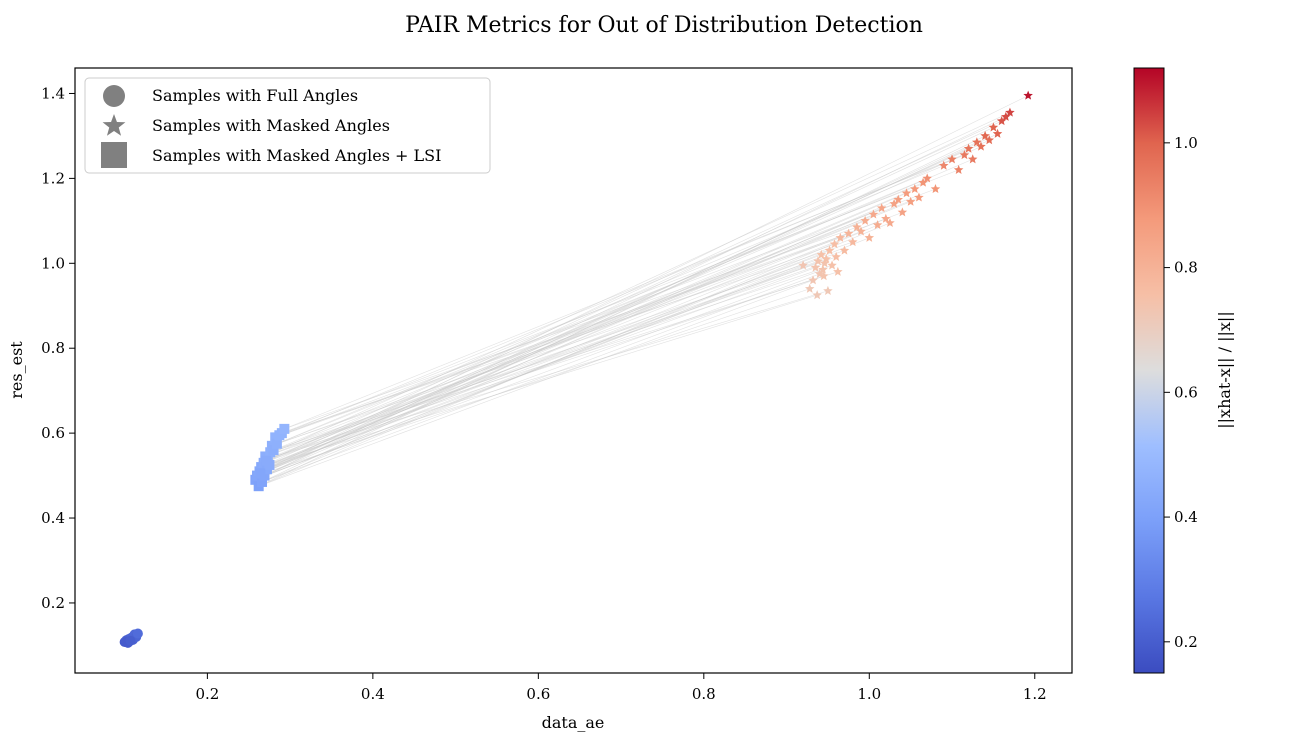 This screenshot has width=1292, height=741. Describe the element at coordinates (207, 694) in the screenshot. I see `x-tick-label: 0.2` at that location.